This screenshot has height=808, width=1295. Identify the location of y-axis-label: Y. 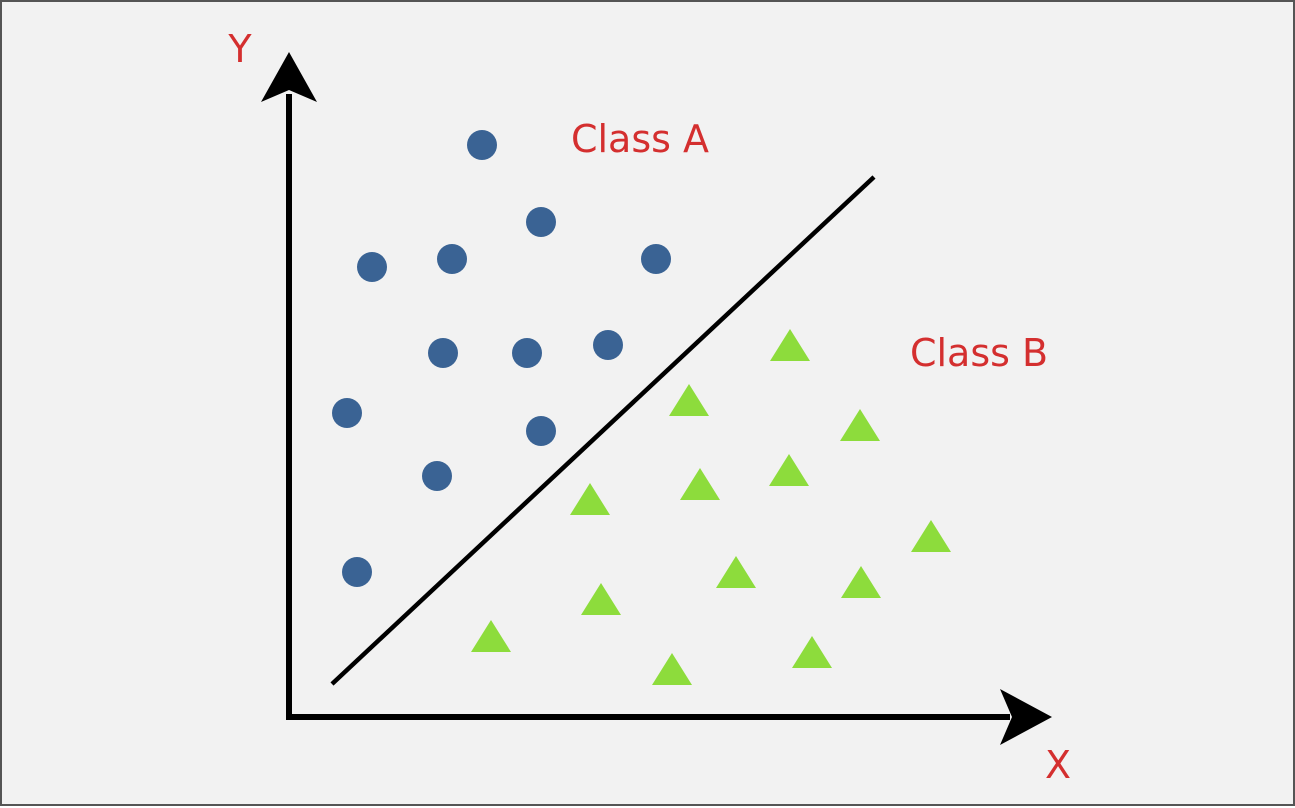
(239, 49).